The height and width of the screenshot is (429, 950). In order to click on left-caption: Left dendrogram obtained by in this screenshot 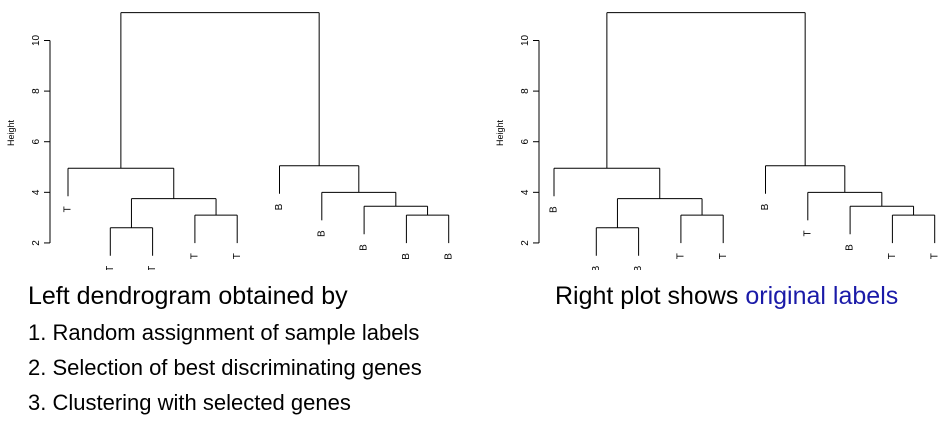, I will do `click(188, 296)`.